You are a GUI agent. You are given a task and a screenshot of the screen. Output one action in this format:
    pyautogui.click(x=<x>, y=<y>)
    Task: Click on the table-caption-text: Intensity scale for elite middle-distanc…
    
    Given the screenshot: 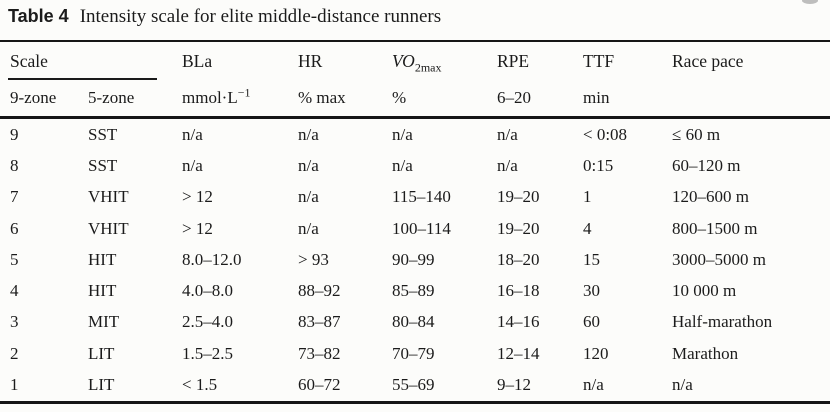 What is the action you would take?
    pyautogui.click(x=260, y=16)
    